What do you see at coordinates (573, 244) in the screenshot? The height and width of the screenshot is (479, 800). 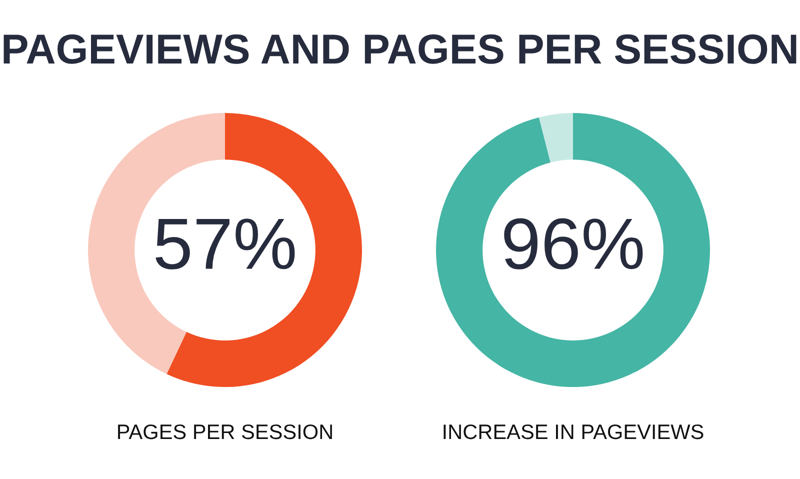 I see `data-label: 96%` at bounding box center [573, 244].